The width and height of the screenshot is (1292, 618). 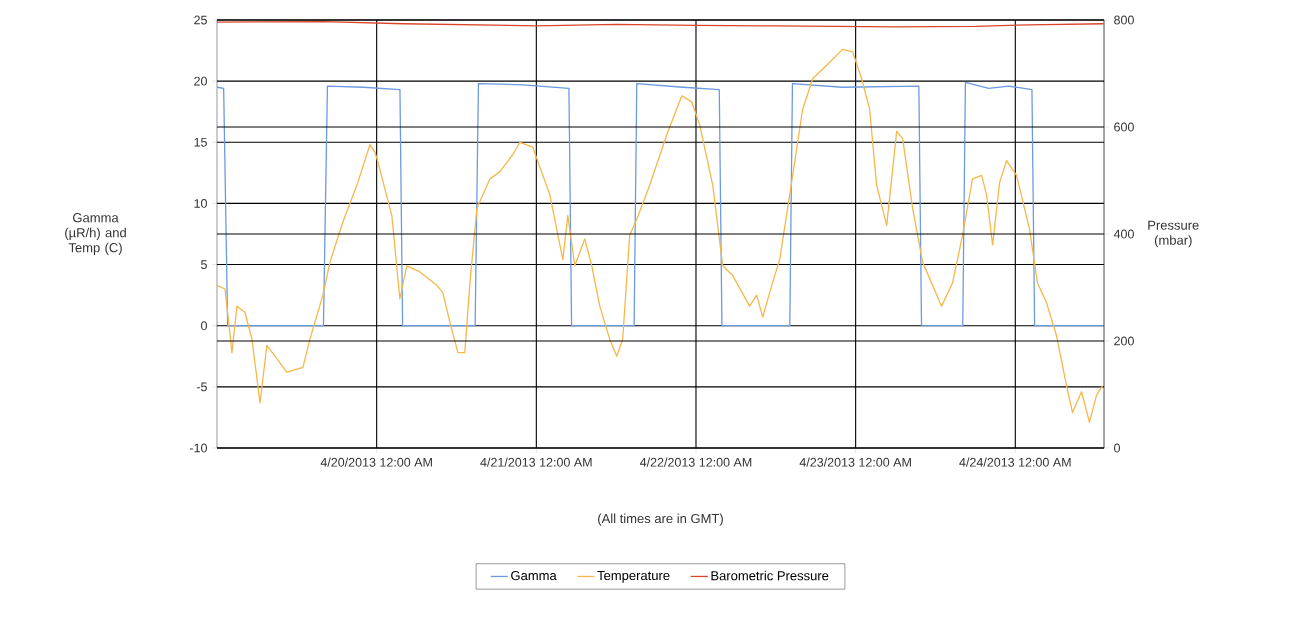 What do you see at coordinates (200, 81) in the screenshot?
I see `y-tick-label: 20` at bounding box center [200, 81].